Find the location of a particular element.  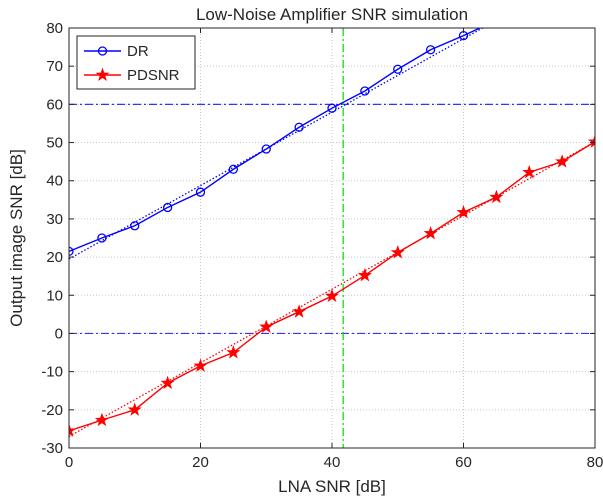

x-axis-title: LNA SNR [dB] is located at coordinates (332, 486).